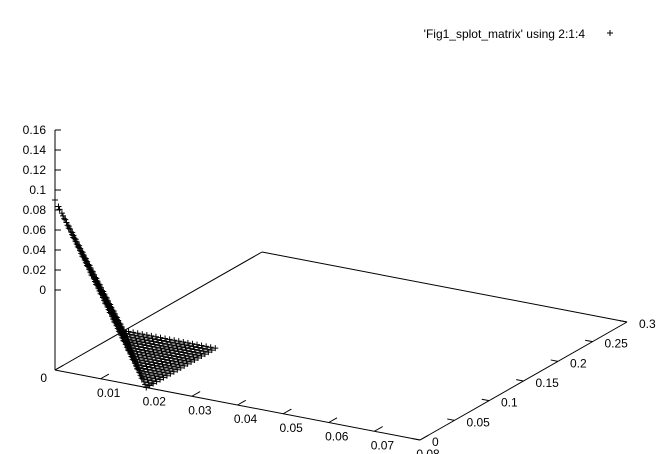  Describe the element at coordinates (610, 33) in the screenshot. I see `legend-marker` at that location.